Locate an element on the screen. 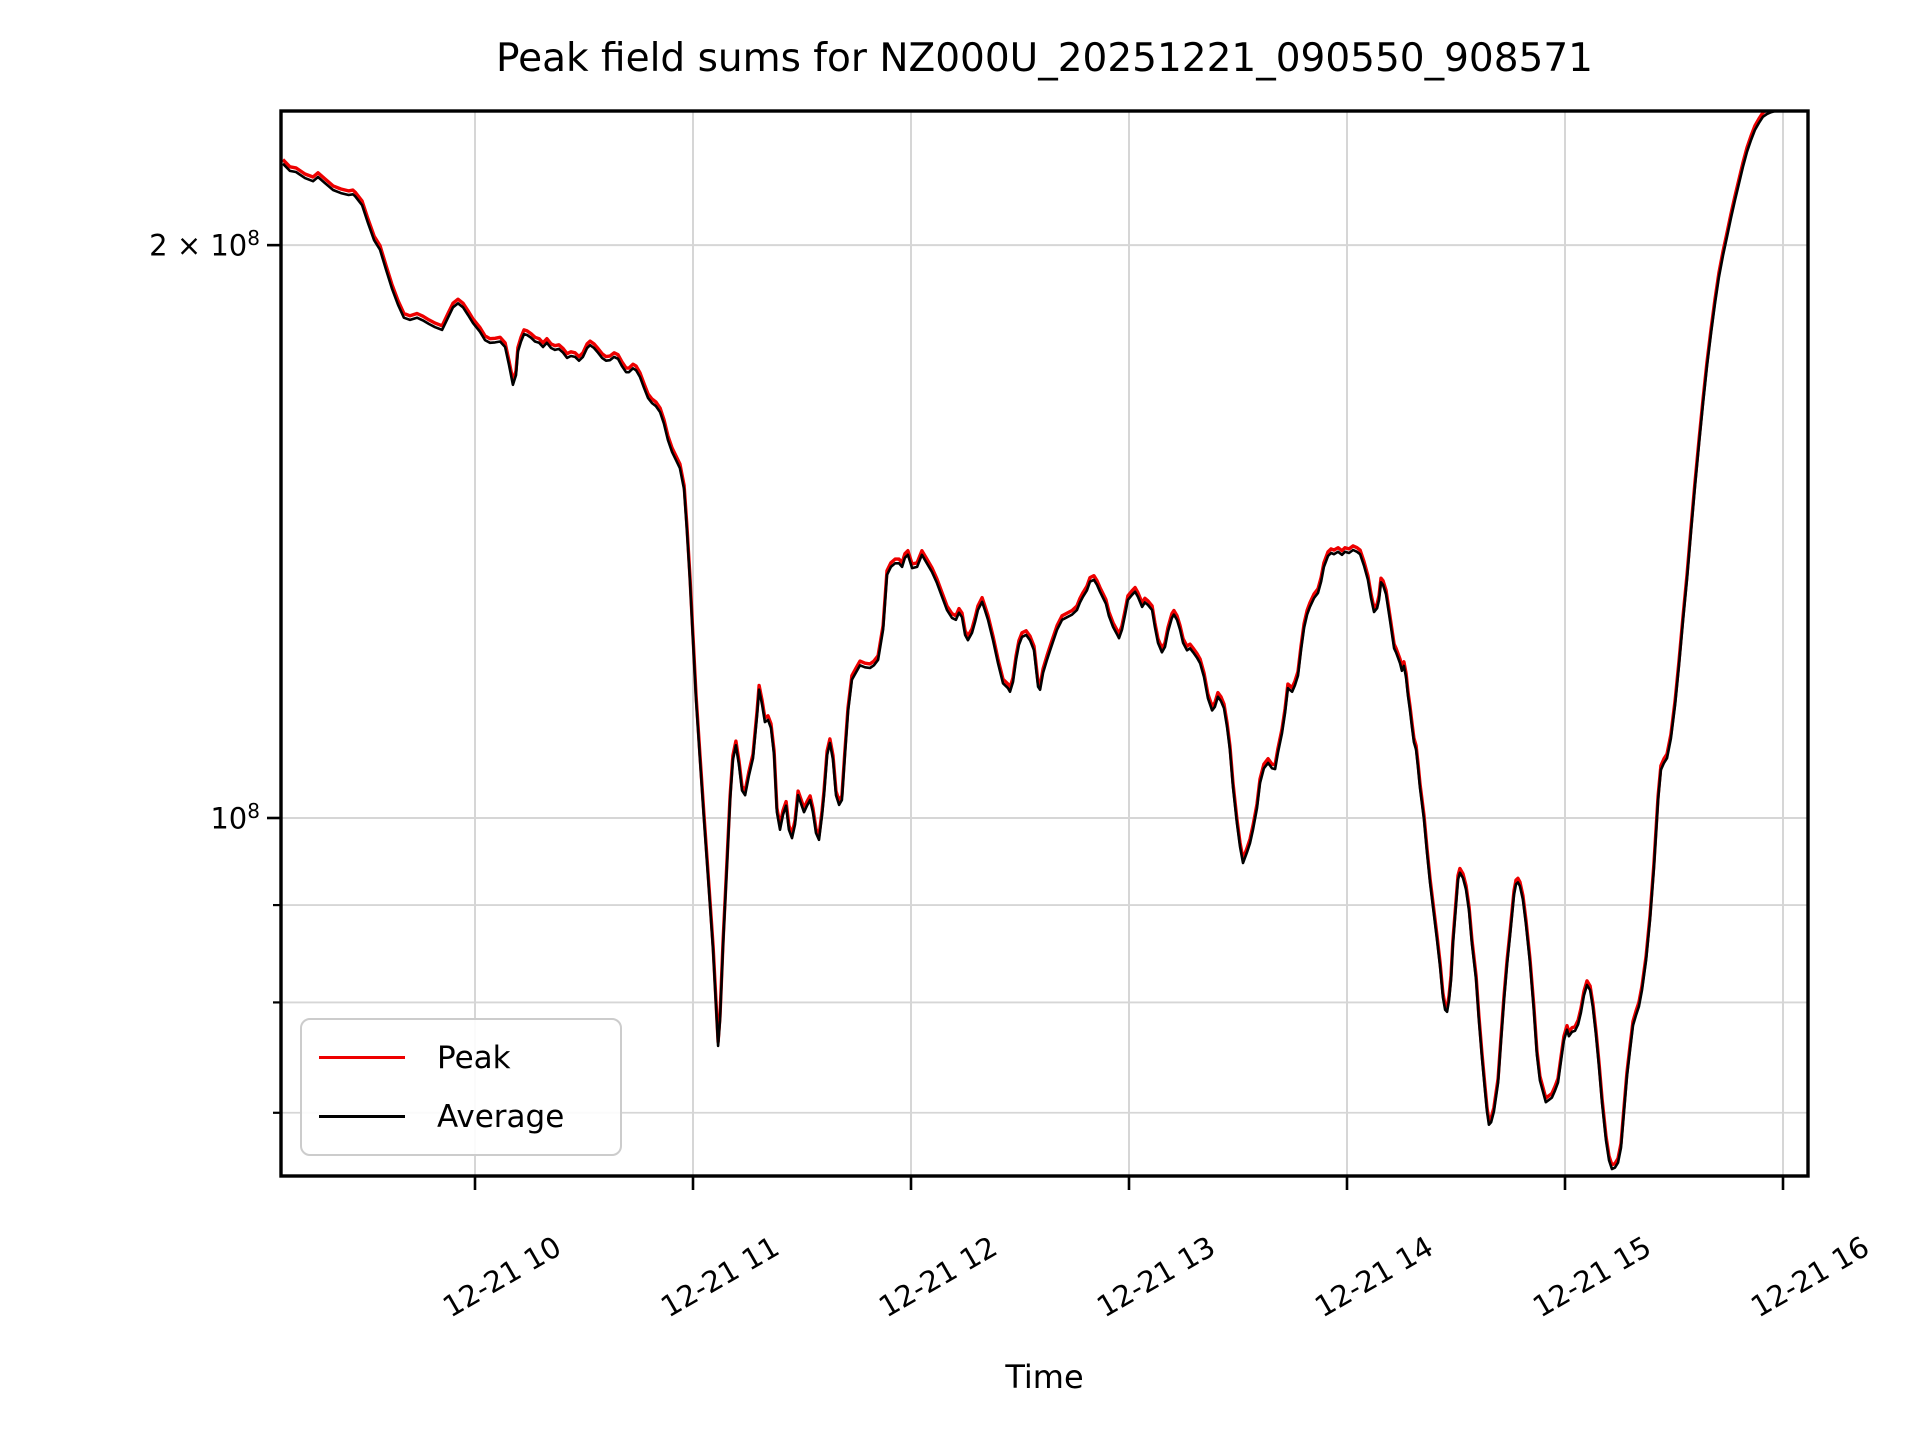  legend-item-average: Average is located at coordinates (461, 1117).